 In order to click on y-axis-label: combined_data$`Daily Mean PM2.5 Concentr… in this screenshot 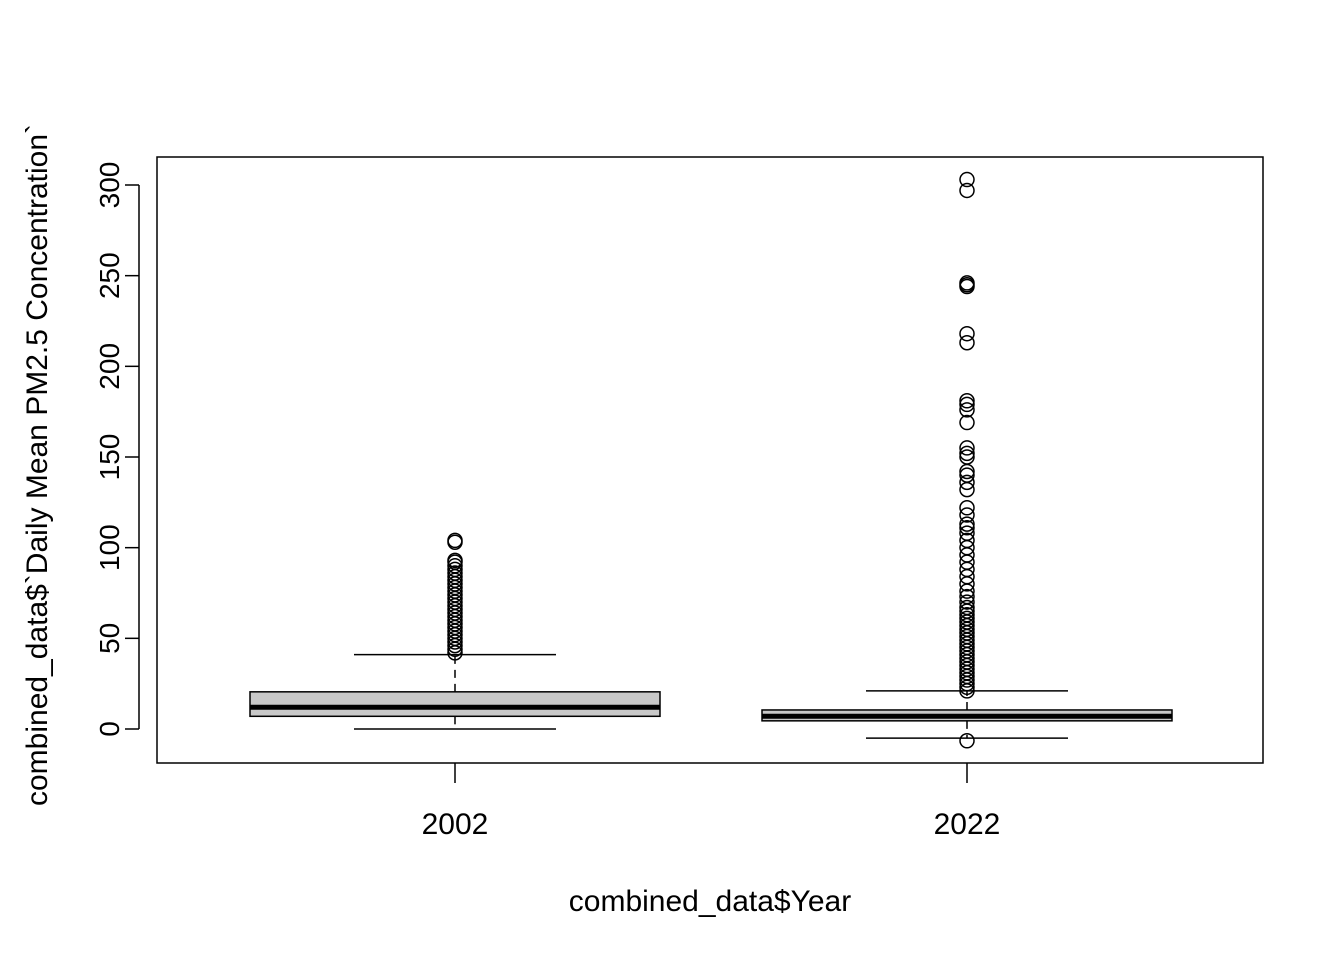, I will do `click(37, 465)`.